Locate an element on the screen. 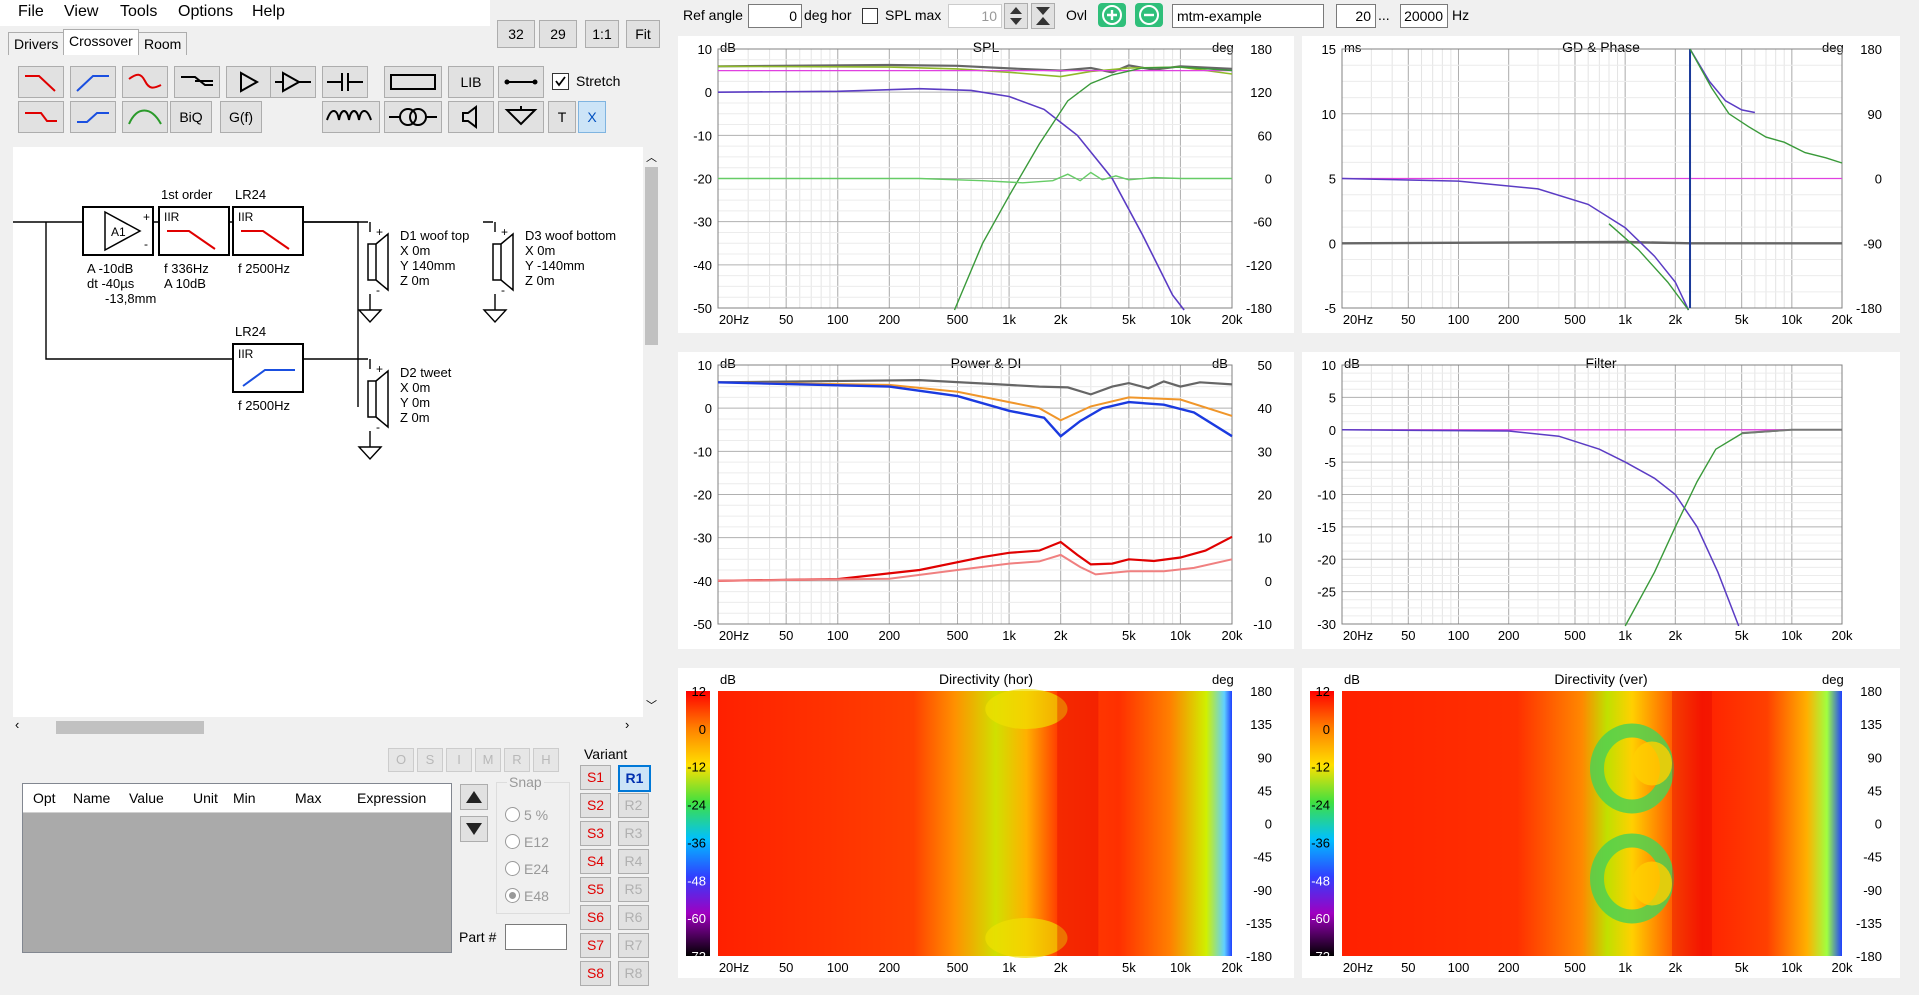 This screenshot has height=995, width=1919. lowpass-red-button is located at coordinates (41, 82).